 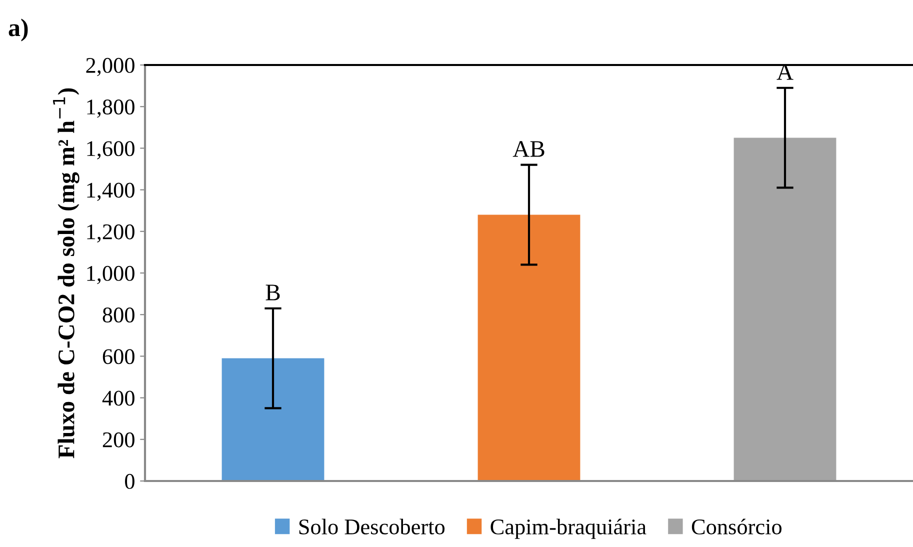 I want to click on data-label: AB, so click(x=528, y=149).